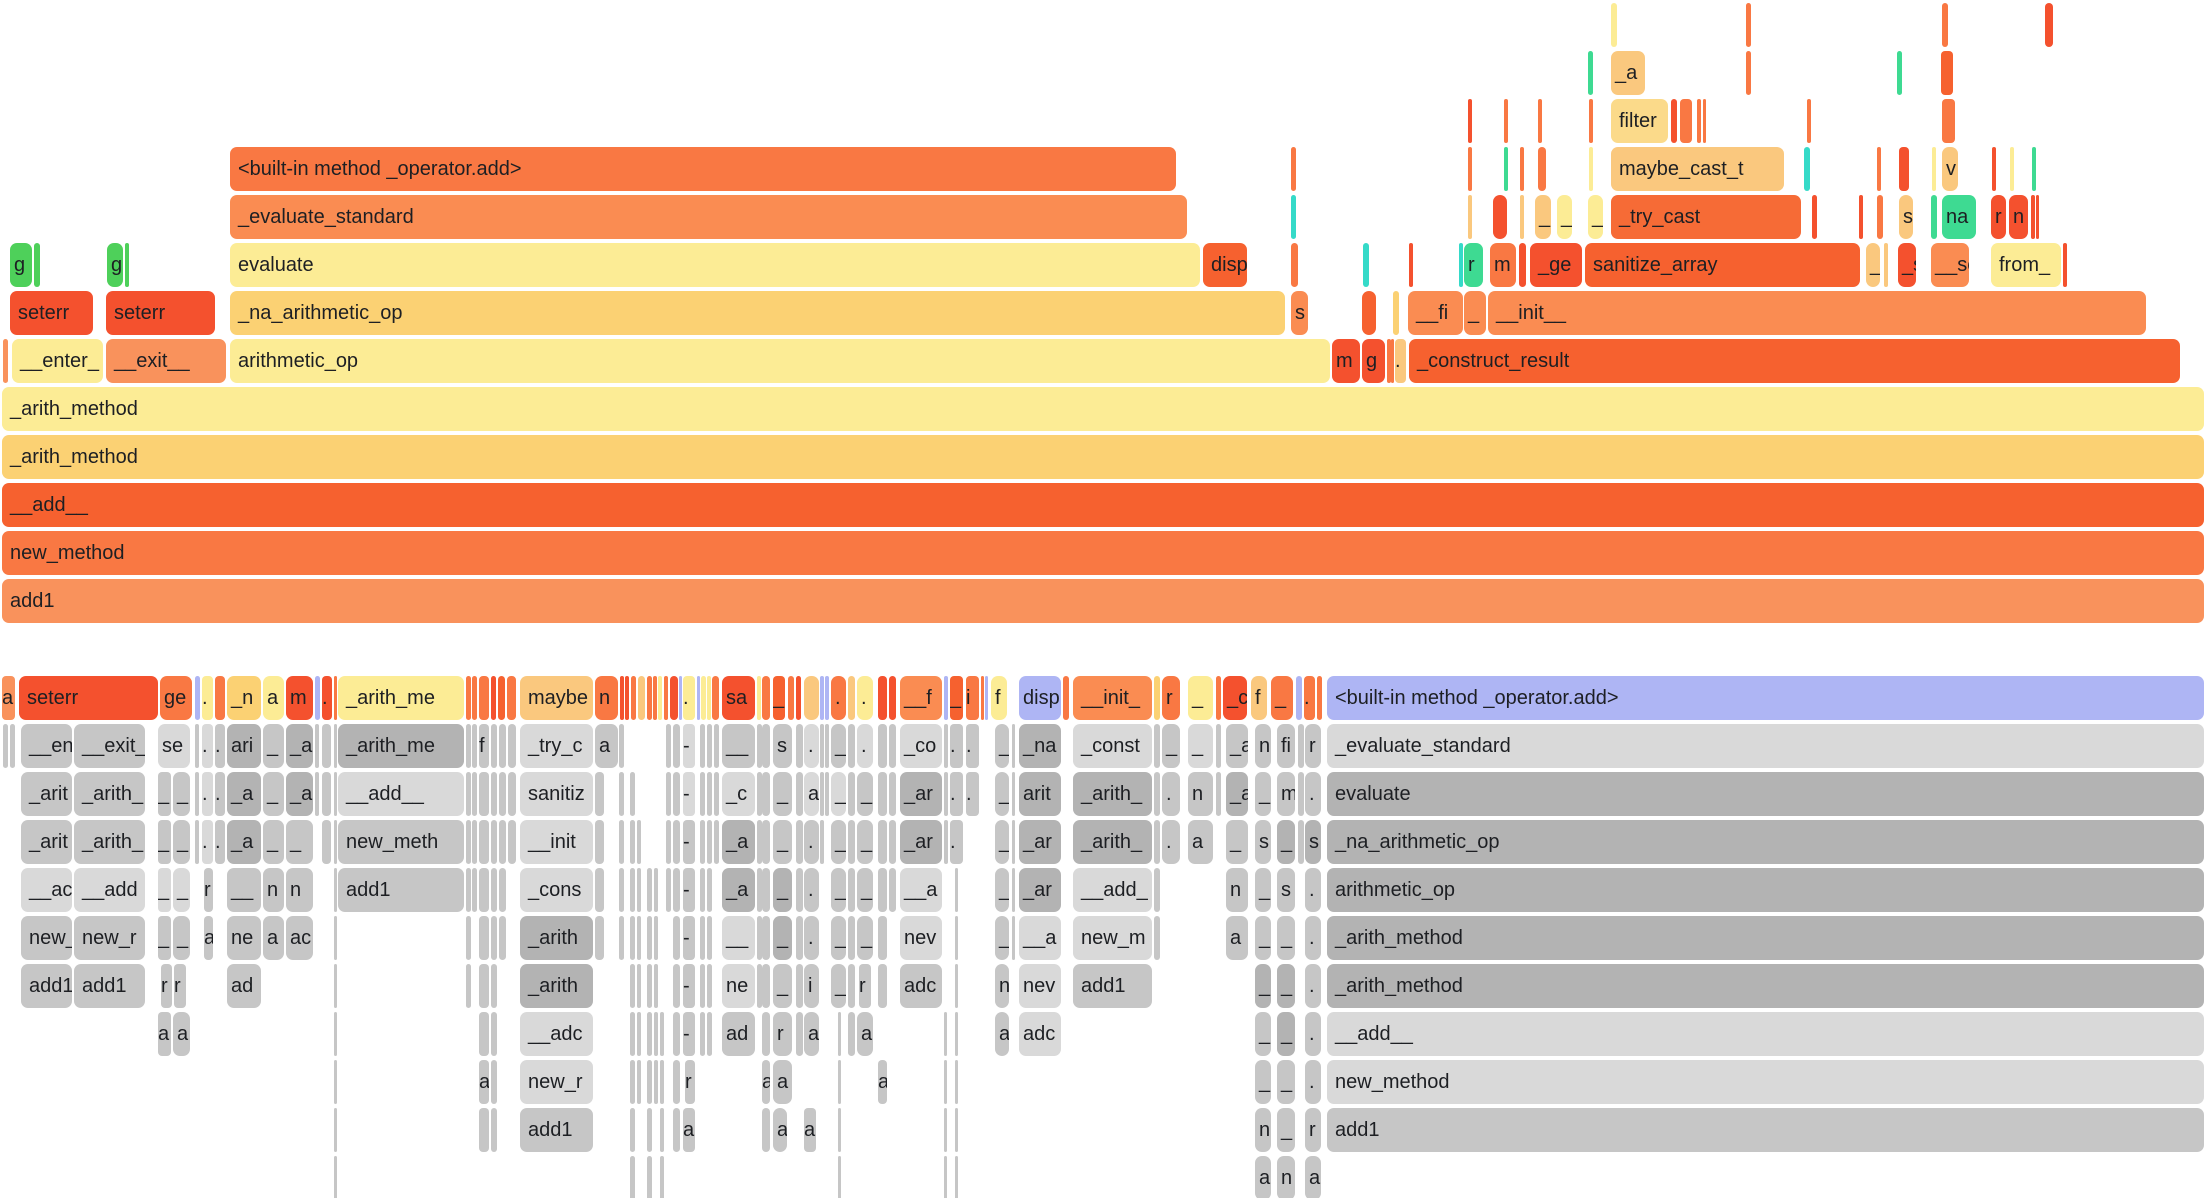 The height and width of the screenshot is (1198, 2206). What do you see at coordinates (556, 938) in the screenshot?
I see `frame-_arith: _arith` at bounding box center [556, 938].